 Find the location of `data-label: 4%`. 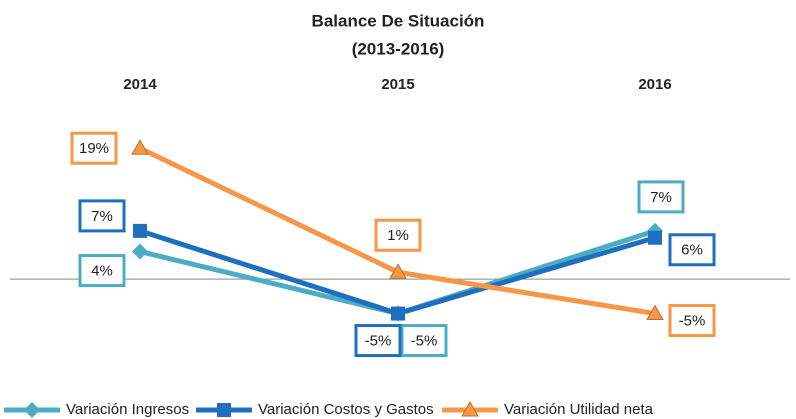

data-label: 4% is located at coordinates (102, 271).